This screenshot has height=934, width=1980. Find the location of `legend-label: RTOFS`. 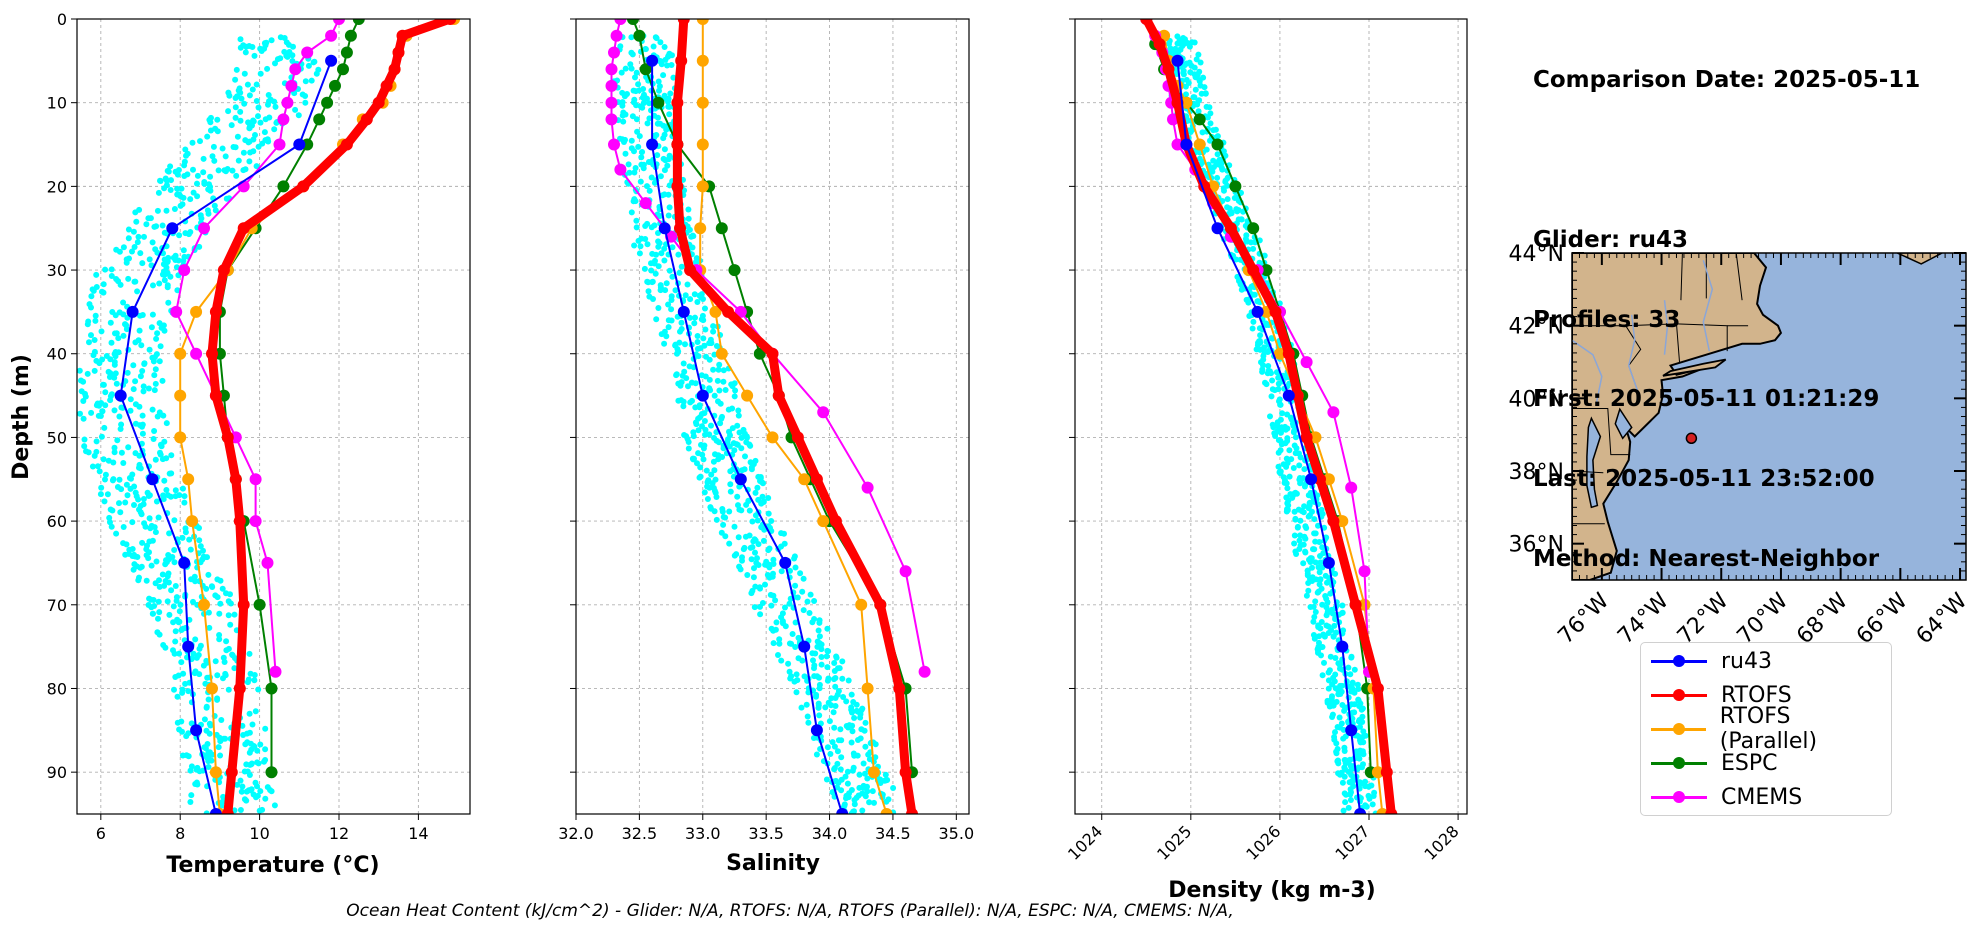

legend-label: RTOFS is located at coordinates (1756, 695).